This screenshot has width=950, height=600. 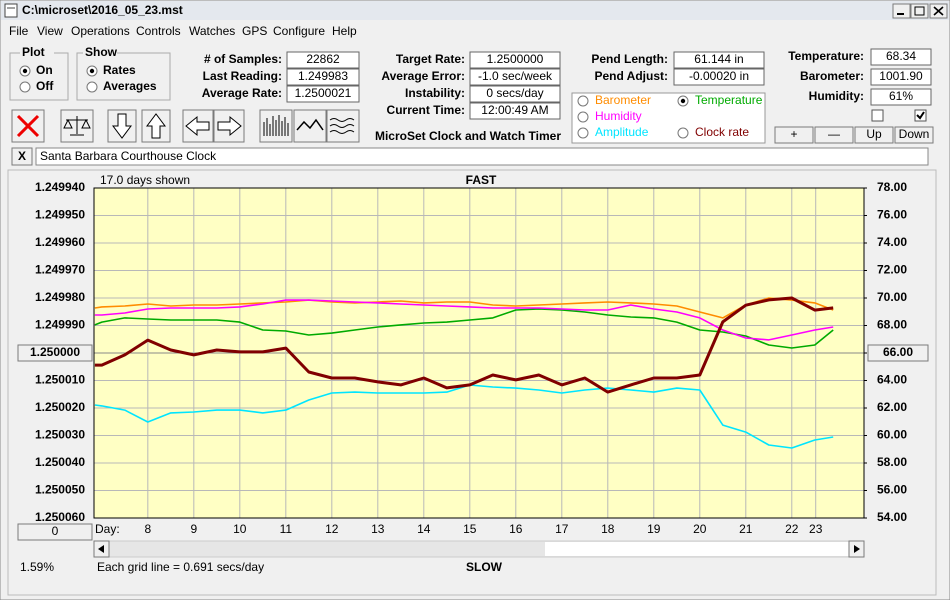 I want to click on menu-item: View, so click(x=50, y=31).